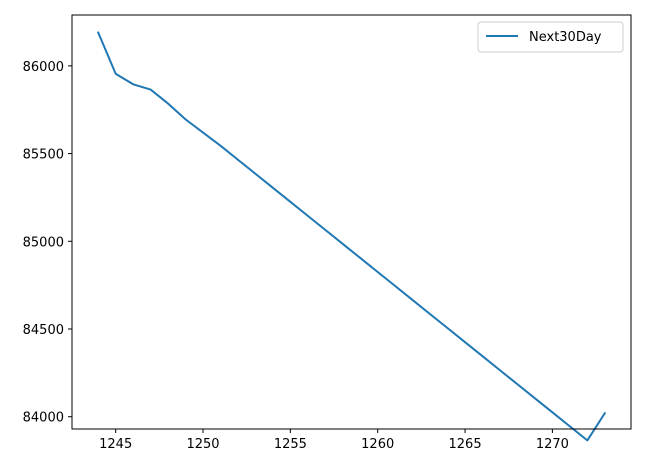  I want to click on y-tick-label: 84500, so click(43, 330).